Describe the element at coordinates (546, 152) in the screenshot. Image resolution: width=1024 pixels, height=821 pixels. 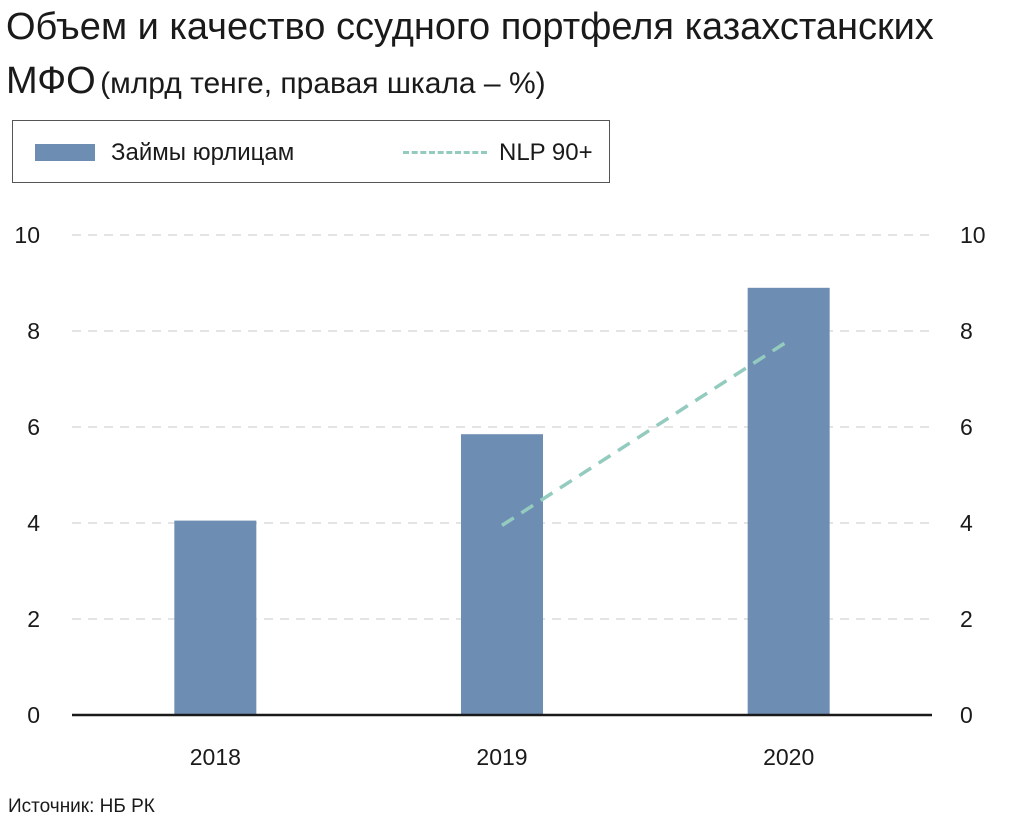
I see `legend-label-line: NLP 90+` at that location.